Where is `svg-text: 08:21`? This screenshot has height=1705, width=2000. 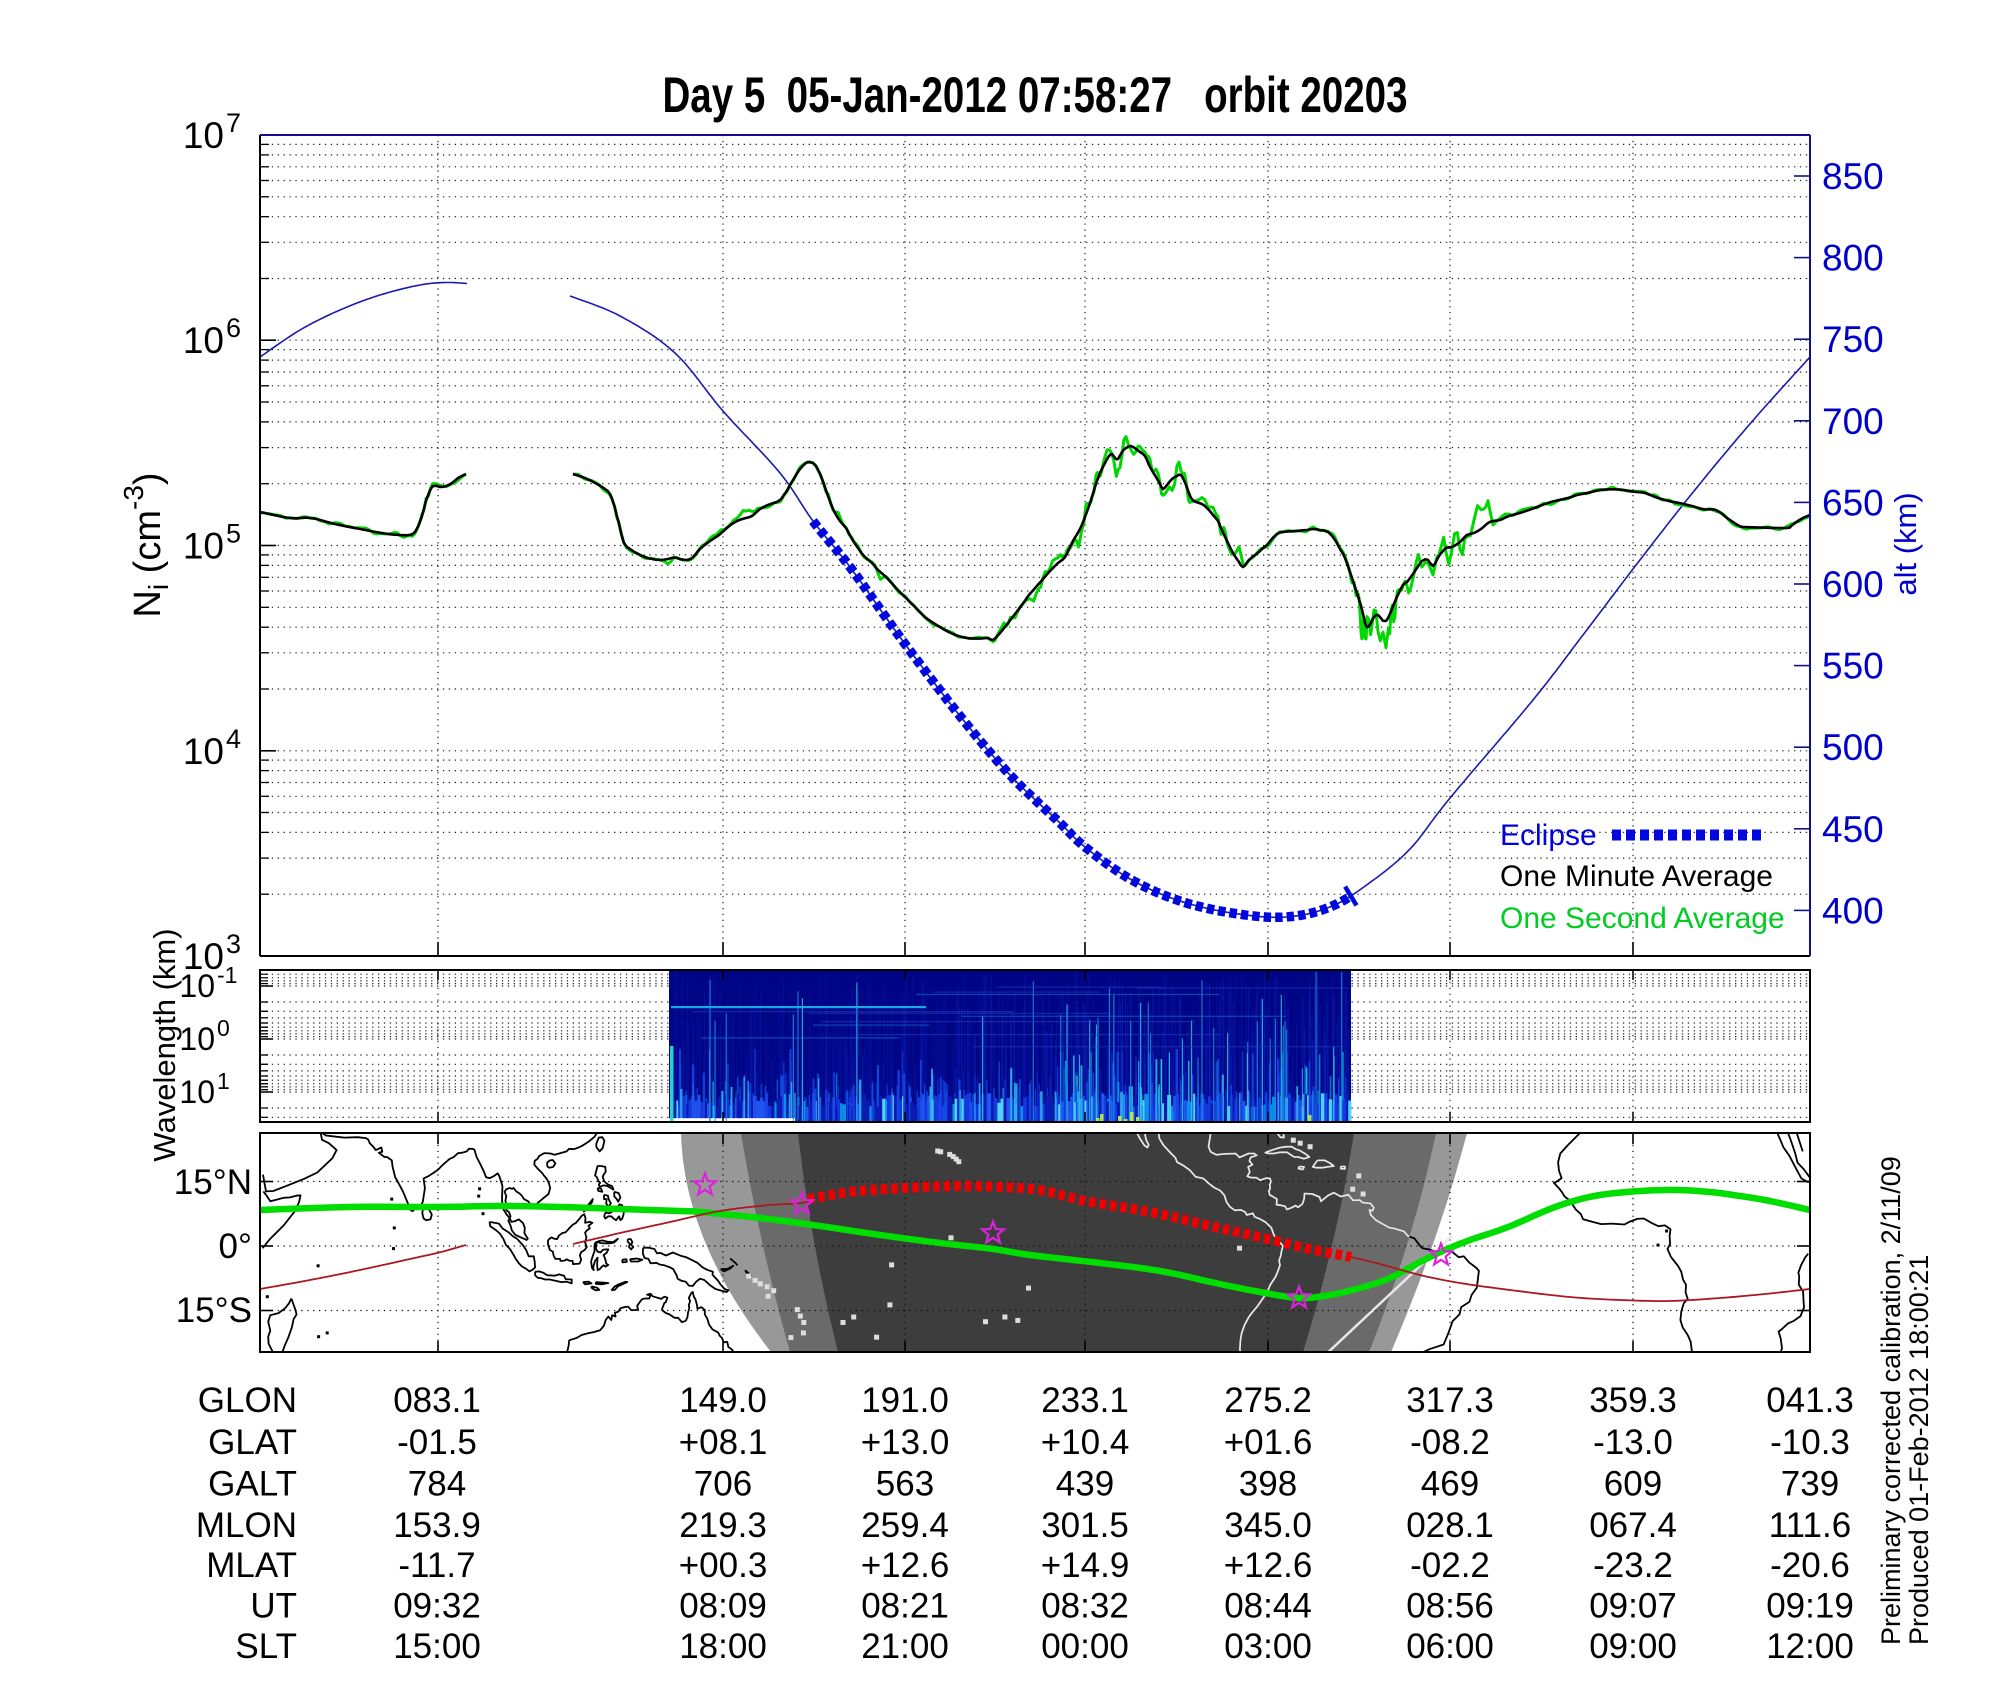 svg-text: 08:21 is located at coordinates (905, 1606).